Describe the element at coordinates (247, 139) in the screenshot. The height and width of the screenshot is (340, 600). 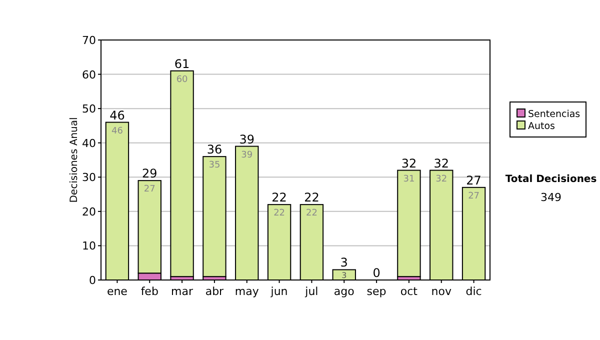
I see `total-label: 39` at that location.